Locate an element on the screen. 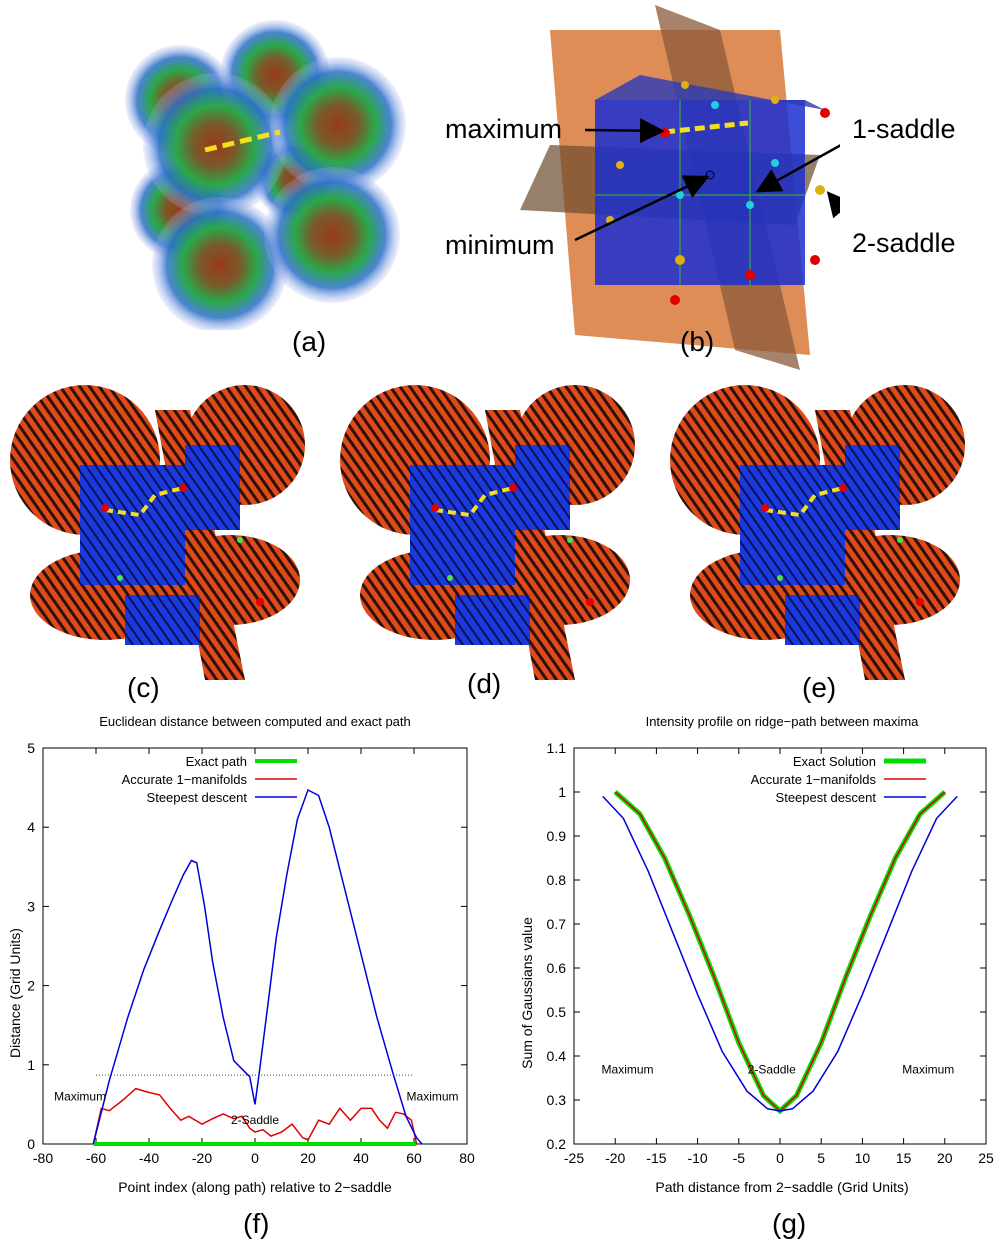 This screenshot has height=1245, width=1007. x-tick-label: 60 is located at coordinates (414, 1158).